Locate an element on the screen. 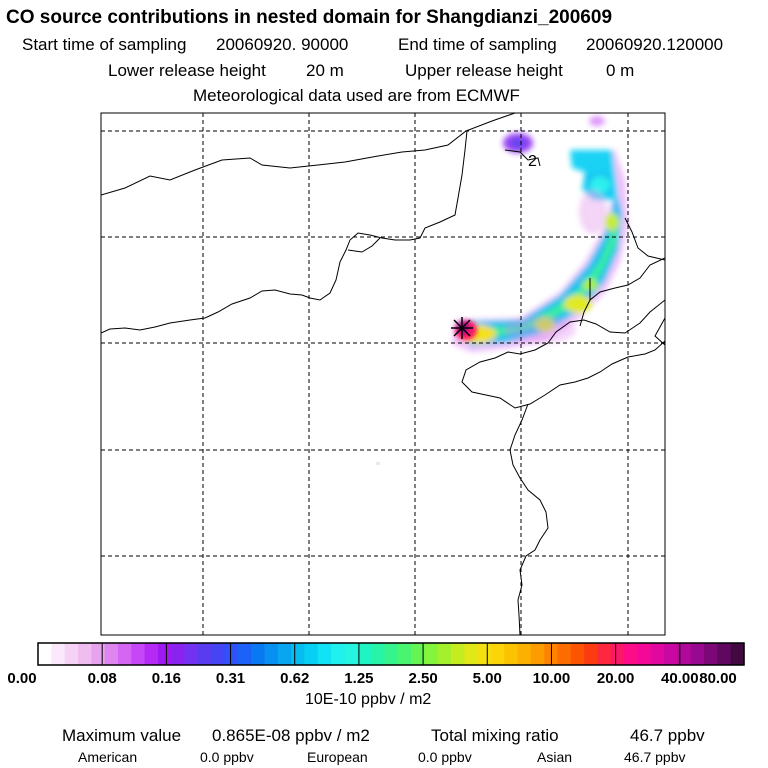  total-mixing-ratio-value: 46.7 ppbv is located at coordinates (667, 735).